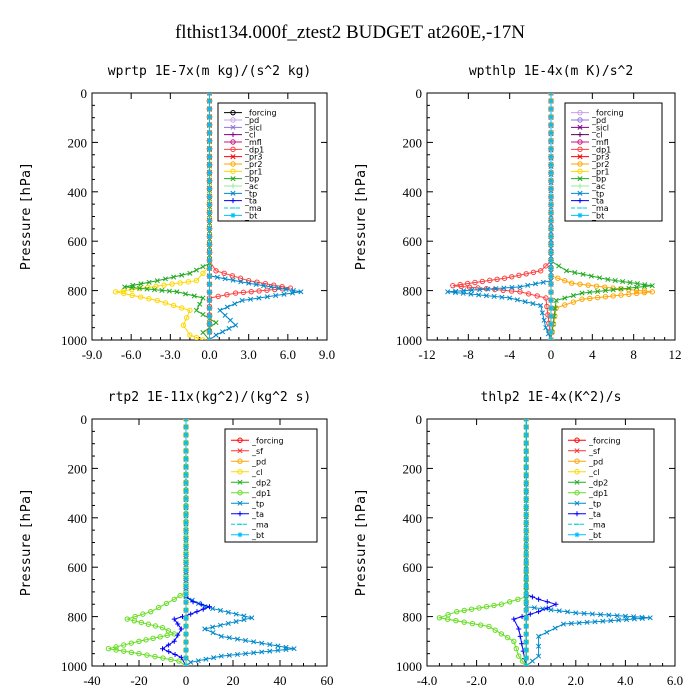 Image resolution: width=700 pixels, height=700 pixels. What do you see at coordinates (426, 354) in the screenshot?
I see `x-tick-label: -12` at bounding box center [426, 354].